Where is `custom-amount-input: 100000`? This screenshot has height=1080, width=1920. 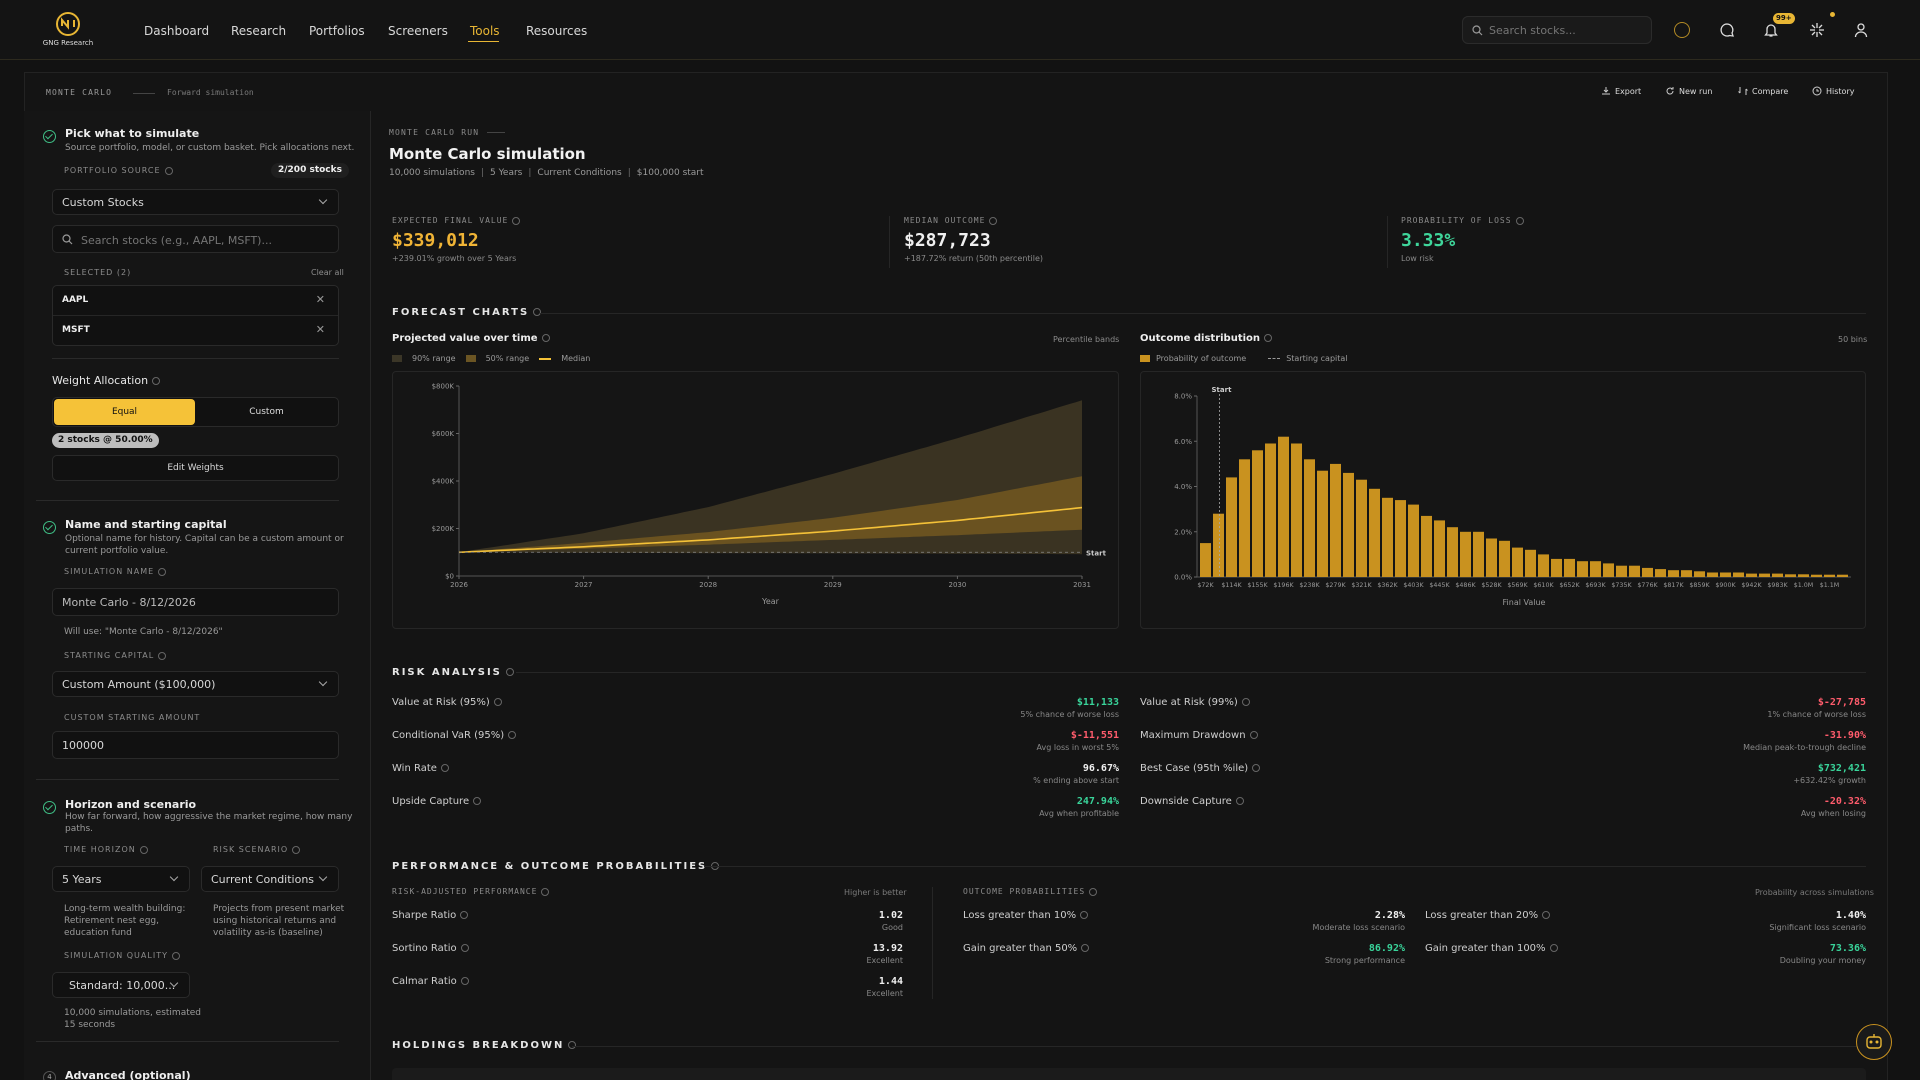 custom-amount-input: 100000 is located at coordinates (195, 745).